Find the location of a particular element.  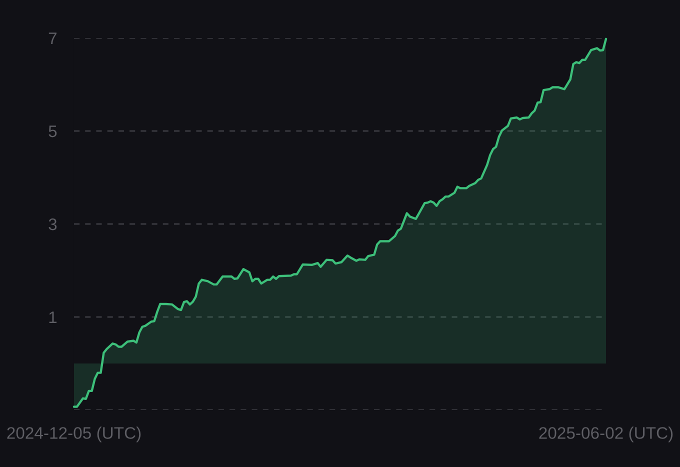

y-tick-label: 3 is located at coordinates (52, 224).